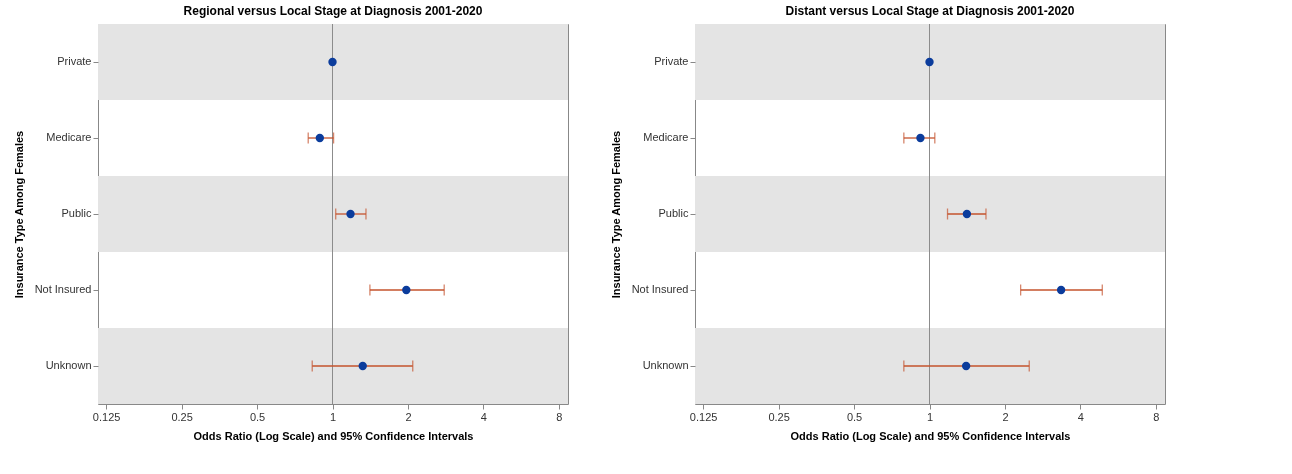 This screenshot has width=1292, height=474. What do you see at coordinates (930, 10) in the screenshot?
I see `chart-title: Distant versus Local Stage at Diagnosis 2001-2020` at bounding box center [930, 10].